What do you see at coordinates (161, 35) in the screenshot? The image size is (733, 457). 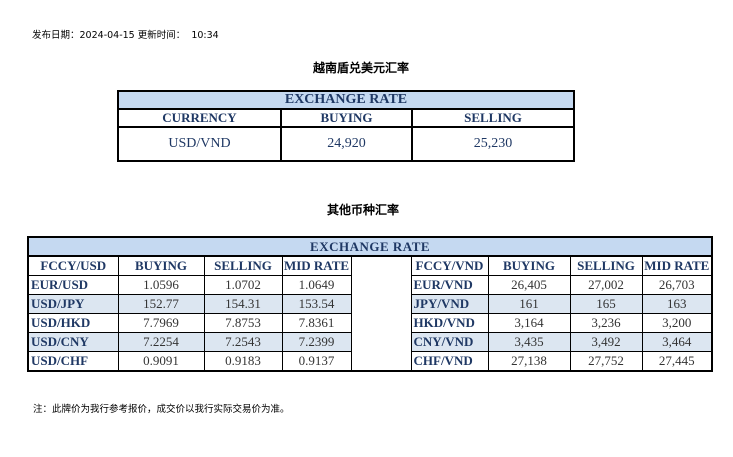 I see `update-time-label: 更新时间：` at bounding box center [161, 35].